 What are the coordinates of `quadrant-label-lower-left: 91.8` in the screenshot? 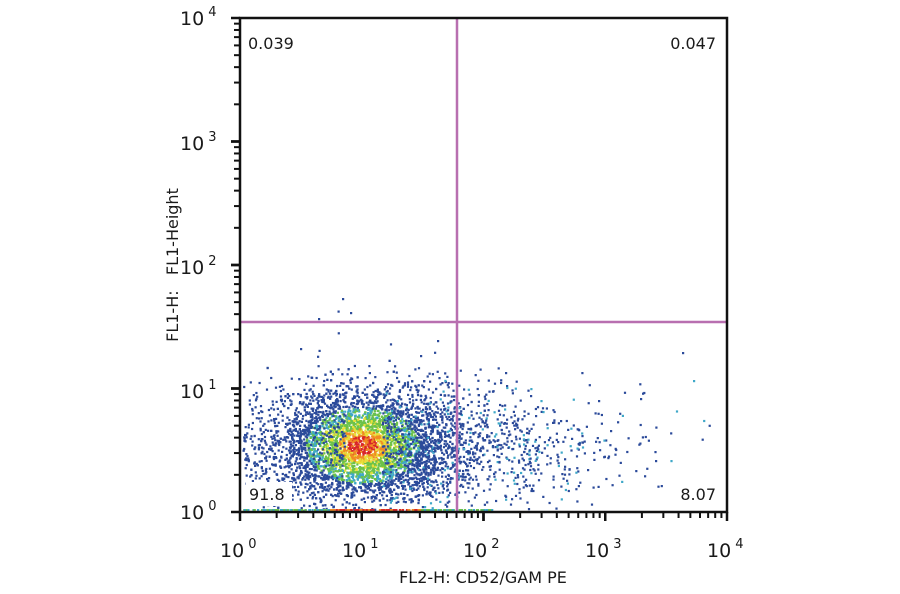 It's located at (267, 494).